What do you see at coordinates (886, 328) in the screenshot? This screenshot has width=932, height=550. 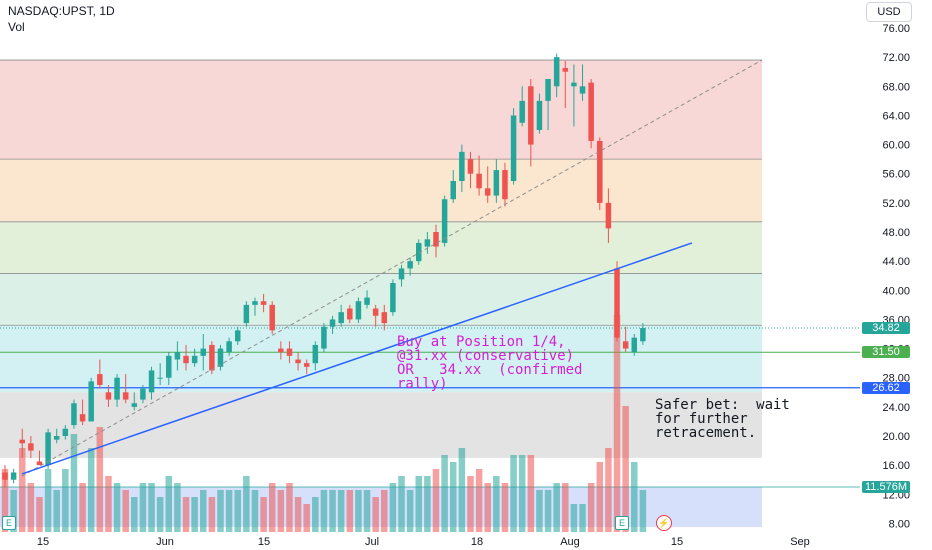 I see `last-price-label: 34.82` at bounding box center [886, 328].